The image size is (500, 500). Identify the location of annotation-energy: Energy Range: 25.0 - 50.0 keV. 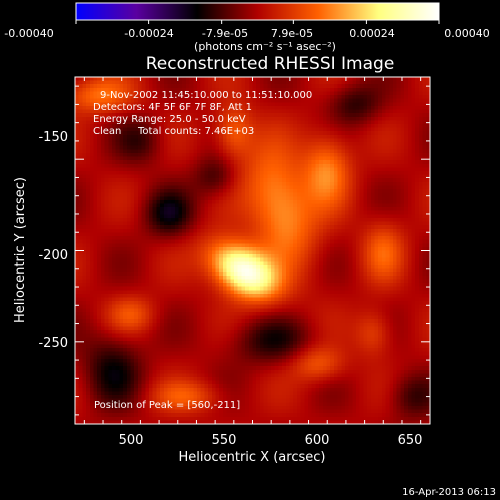
(169, 119).